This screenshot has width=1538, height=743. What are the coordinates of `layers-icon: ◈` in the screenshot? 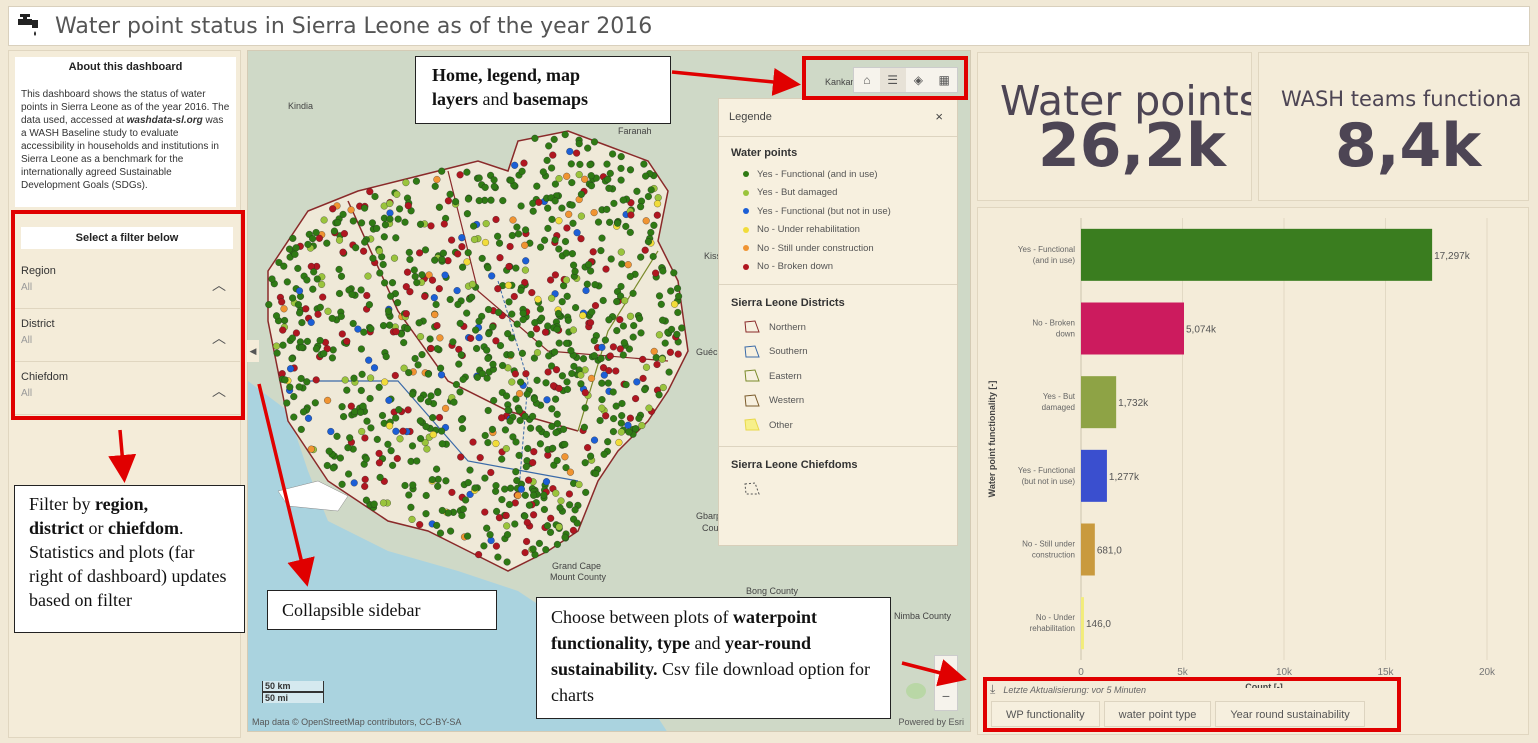 It's located at (918, 80).